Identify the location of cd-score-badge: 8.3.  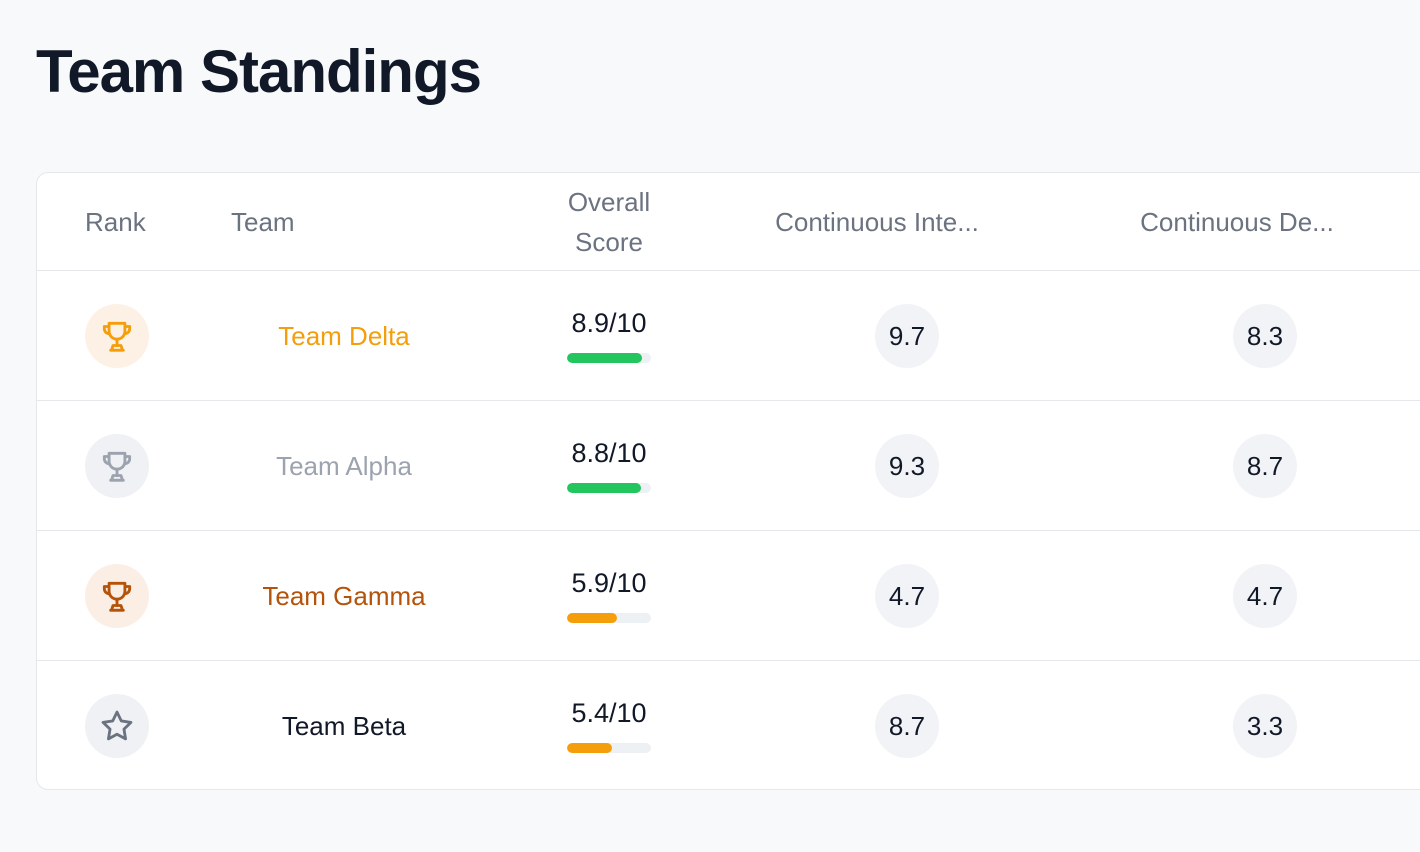
(1265, 336).